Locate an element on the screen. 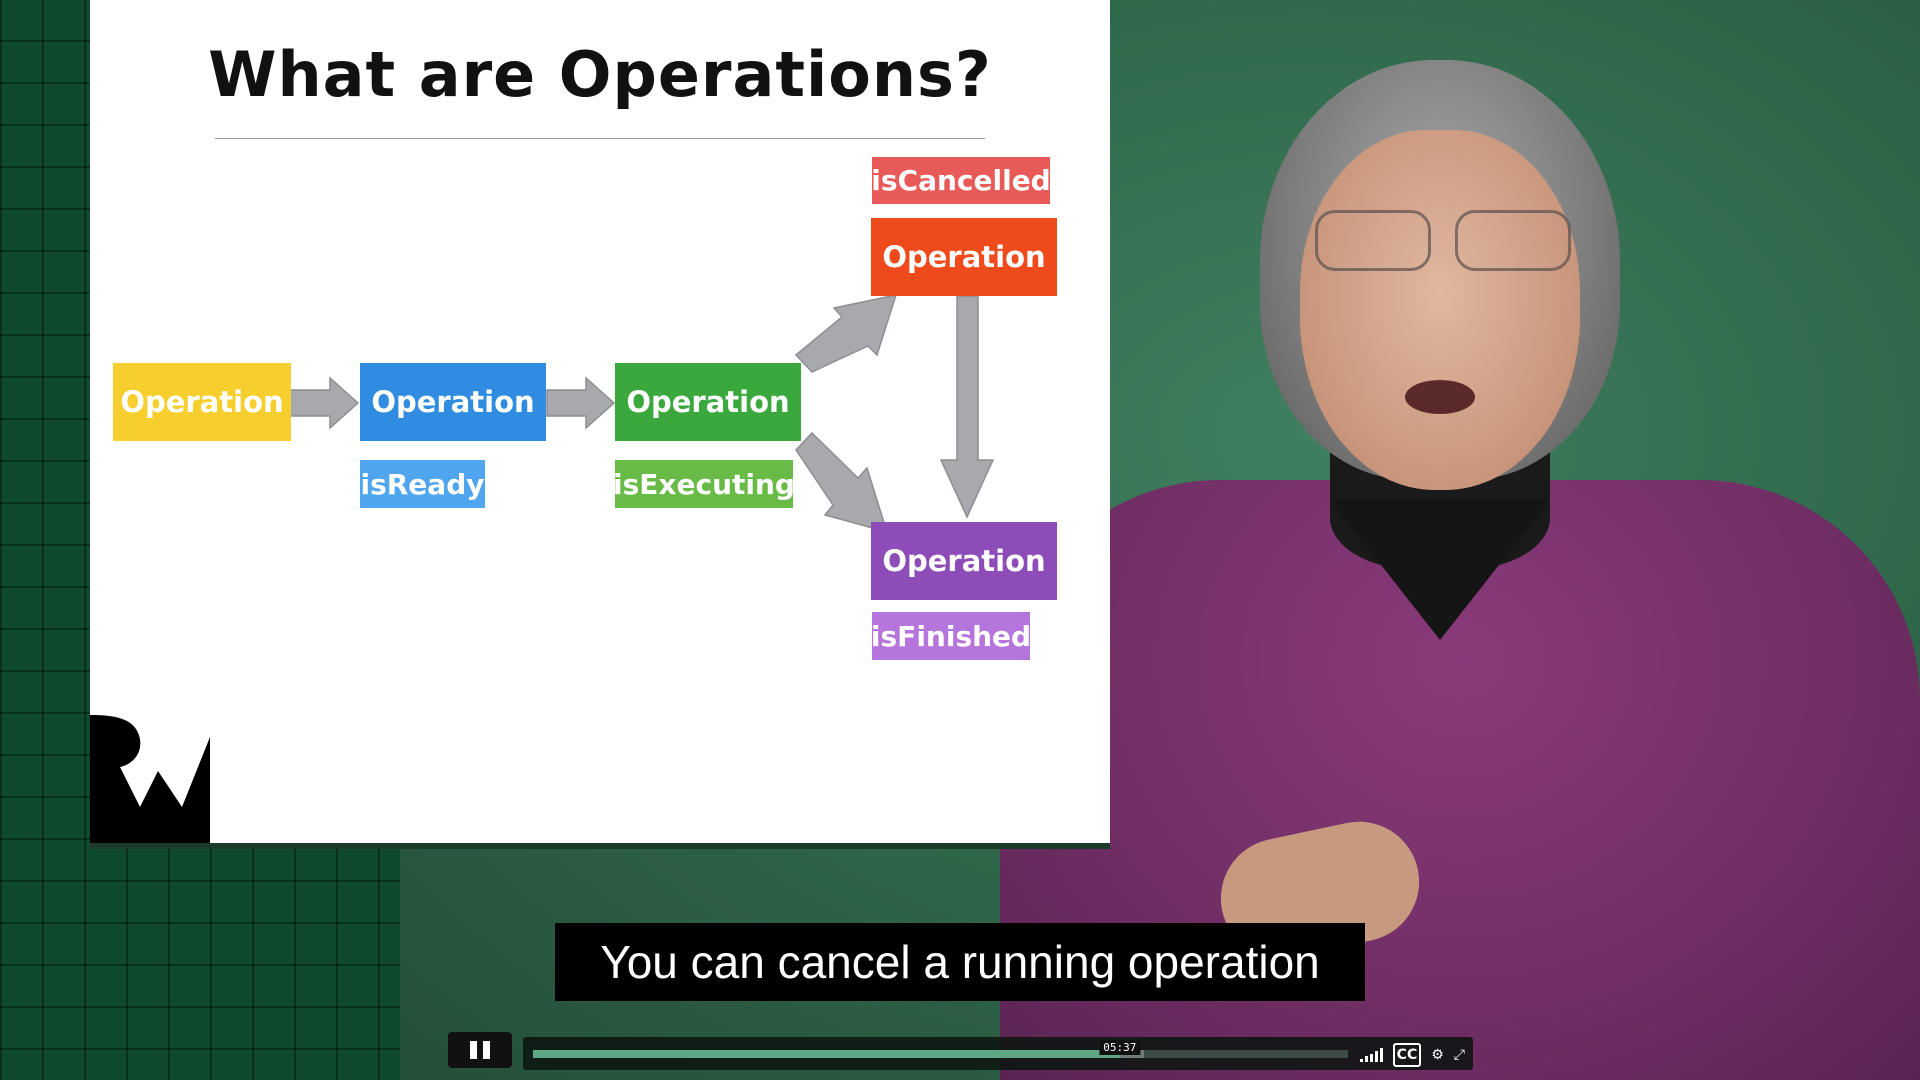 The image size is (1920, 1080). slide-edge is located at coordinates (600, 846).